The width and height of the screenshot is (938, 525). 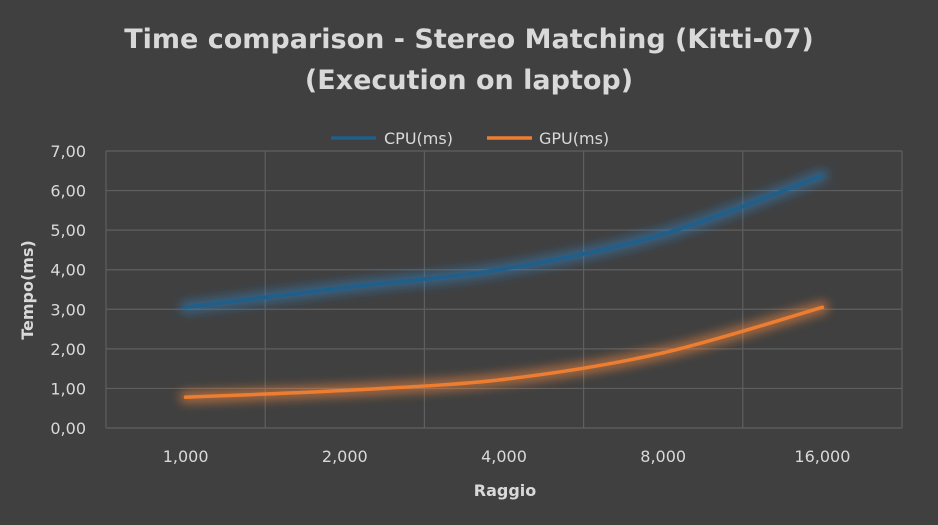 I want to click on chart-title-line2: (Execution on laptop), so click(x=469, y=80).